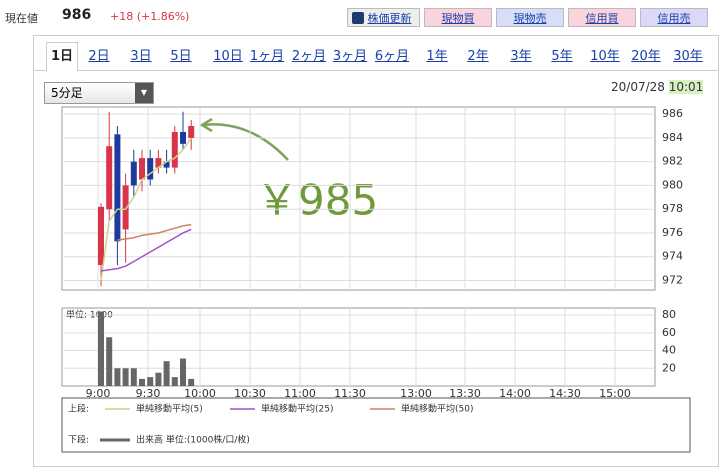 Image resolution: width=725 pixels, height=467 pixels. I want to click on tab: 20年, so click(646, 56).